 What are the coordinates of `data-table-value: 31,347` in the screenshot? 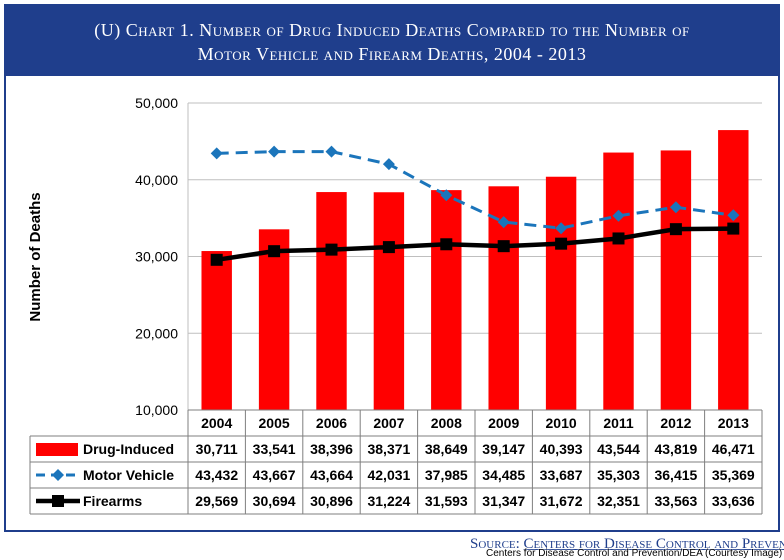 It's located at (503, 501).